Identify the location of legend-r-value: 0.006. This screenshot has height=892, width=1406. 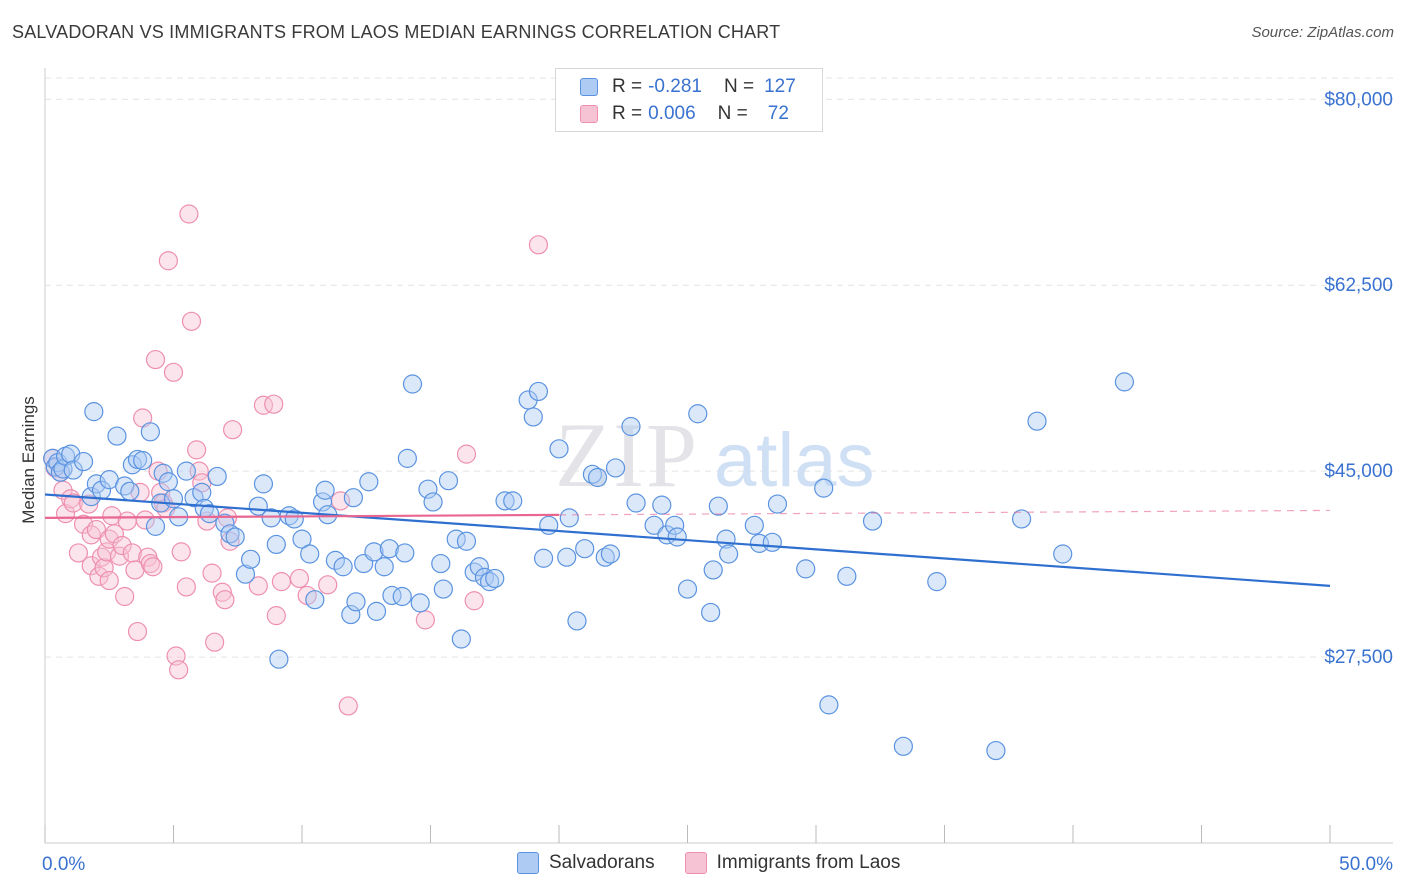
(672, 113).